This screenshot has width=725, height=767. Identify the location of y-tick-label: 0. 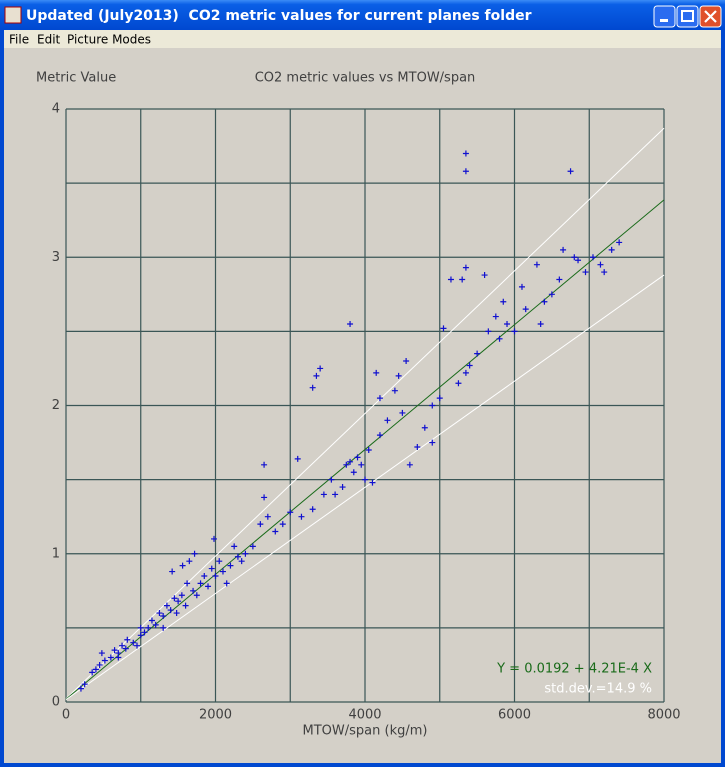
(56, 702).